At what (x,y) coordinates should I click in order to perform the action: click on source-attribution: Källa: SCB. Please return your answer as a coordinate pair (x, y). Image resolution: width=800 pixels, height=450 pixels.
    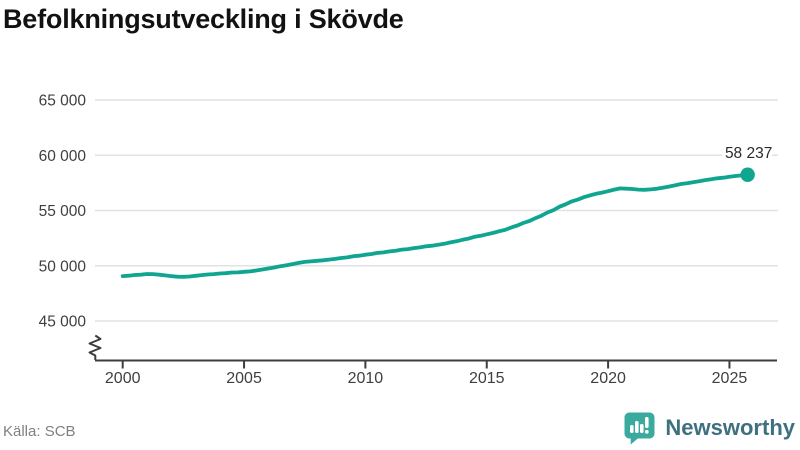
    Looking at the image, I should click on (39, 431).